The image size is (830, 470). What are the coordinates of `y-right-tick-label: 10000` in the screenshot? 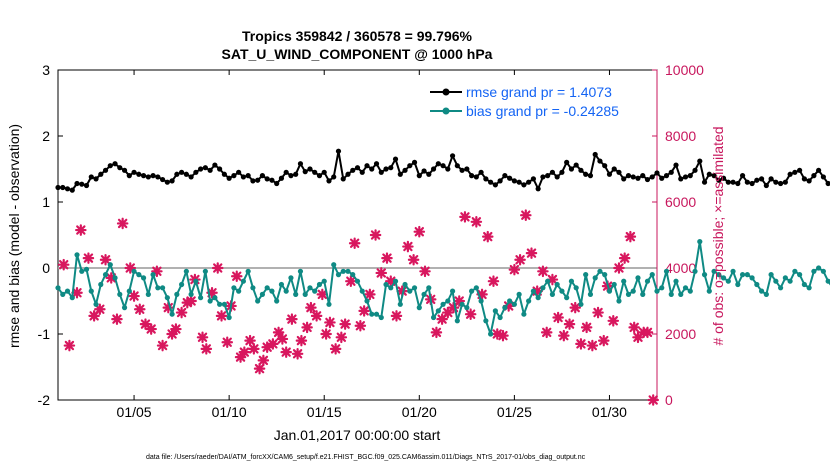 It's located at (684, 70).